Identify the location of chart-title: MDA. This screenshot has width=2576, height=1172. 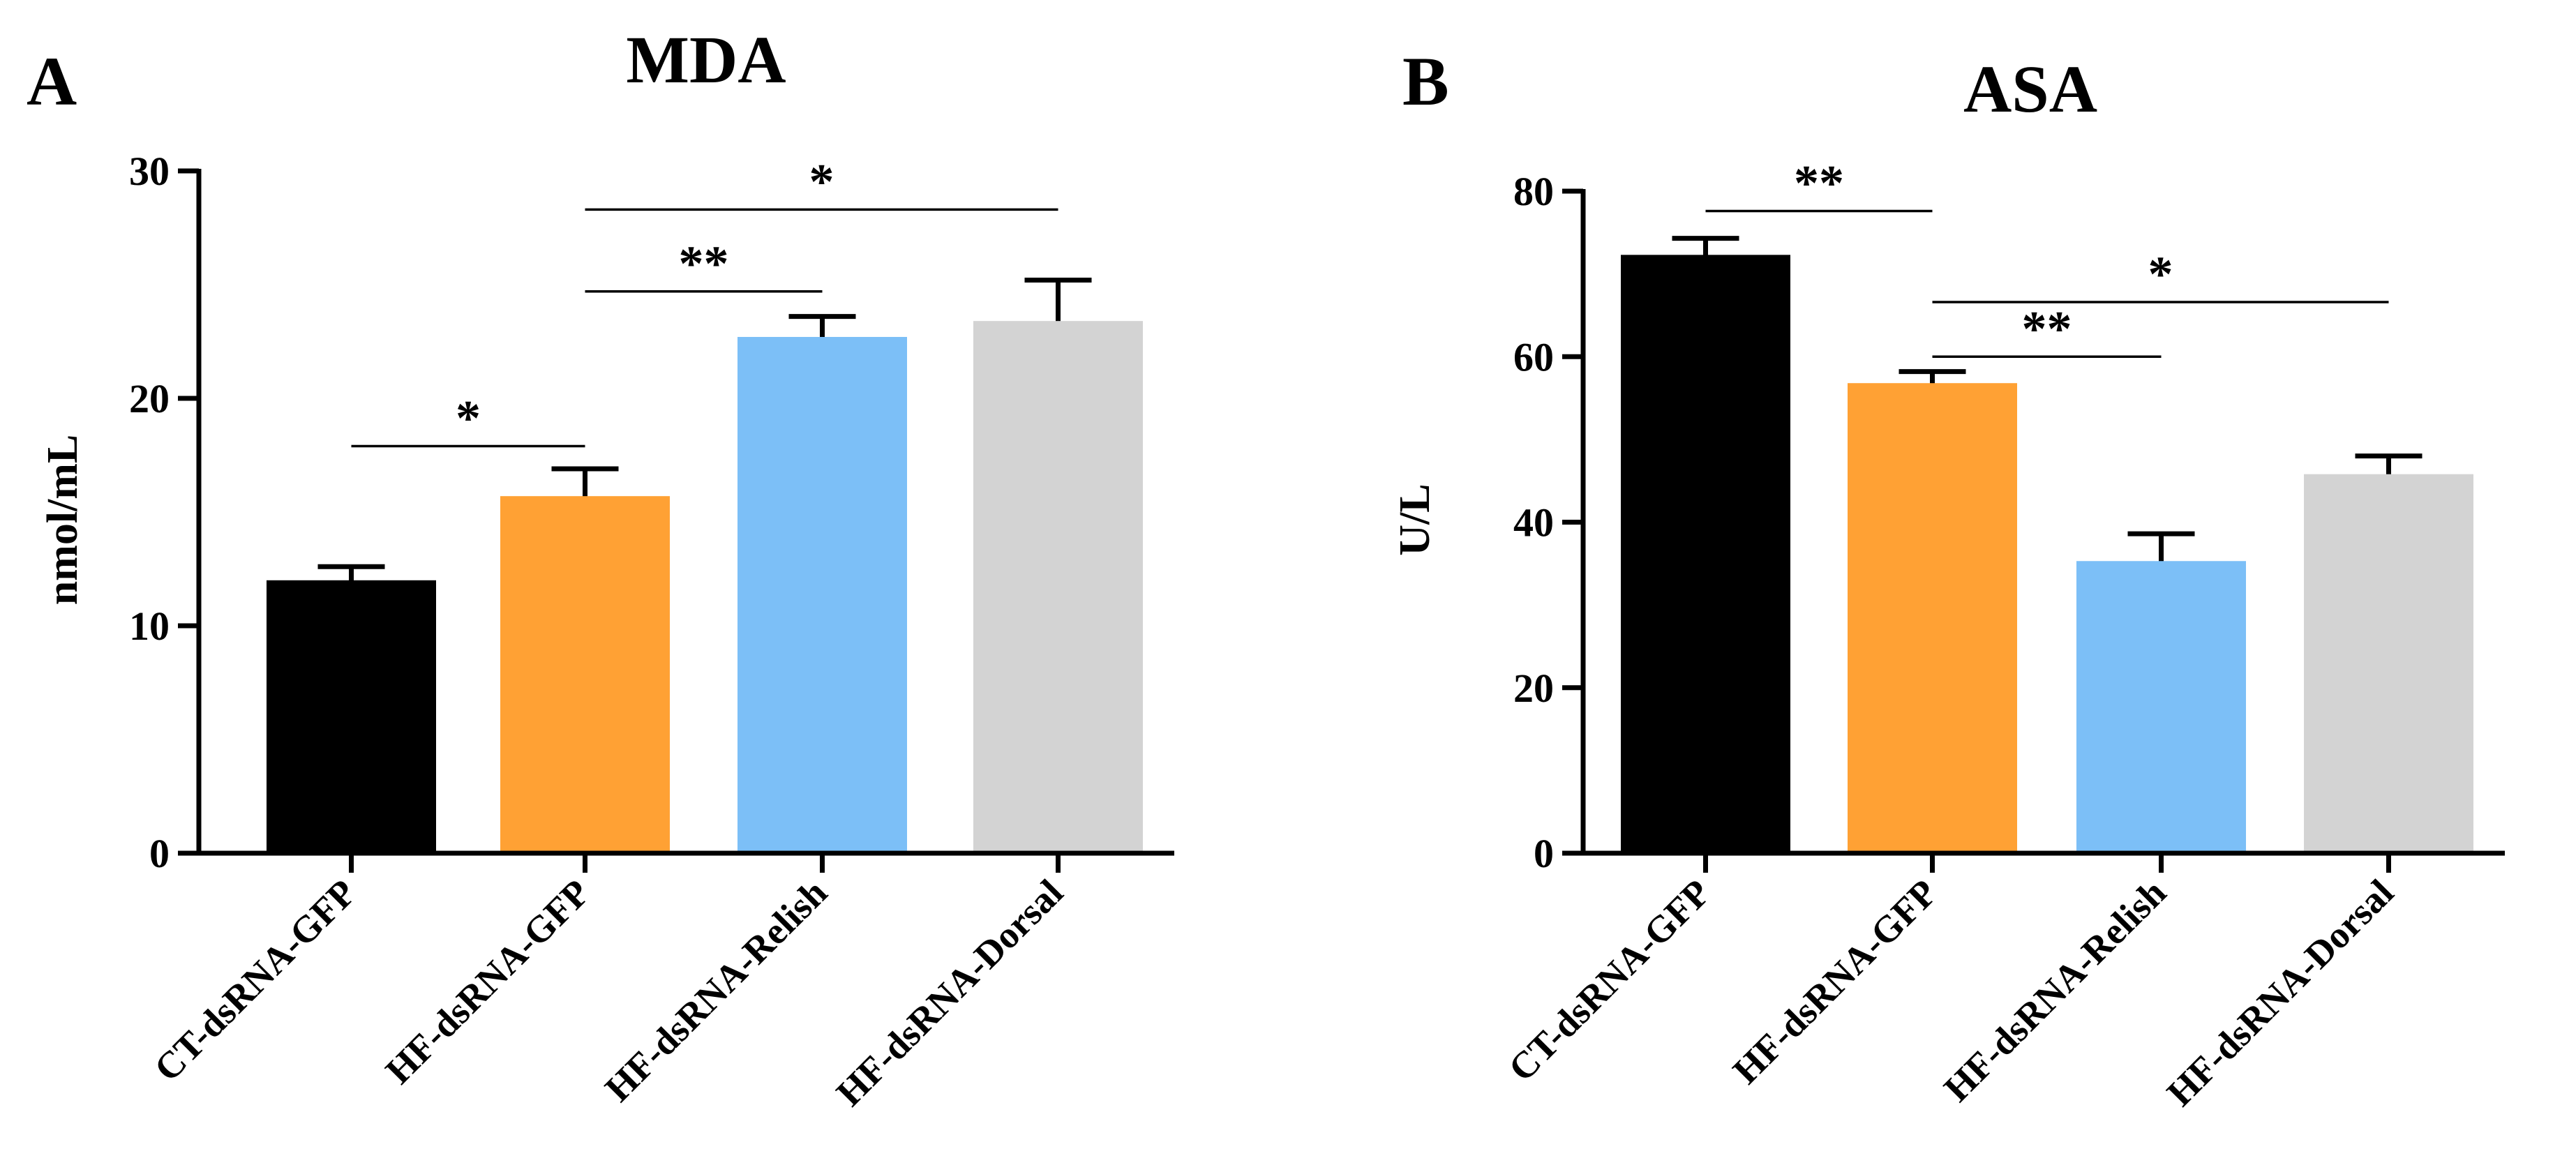
(706, 59).